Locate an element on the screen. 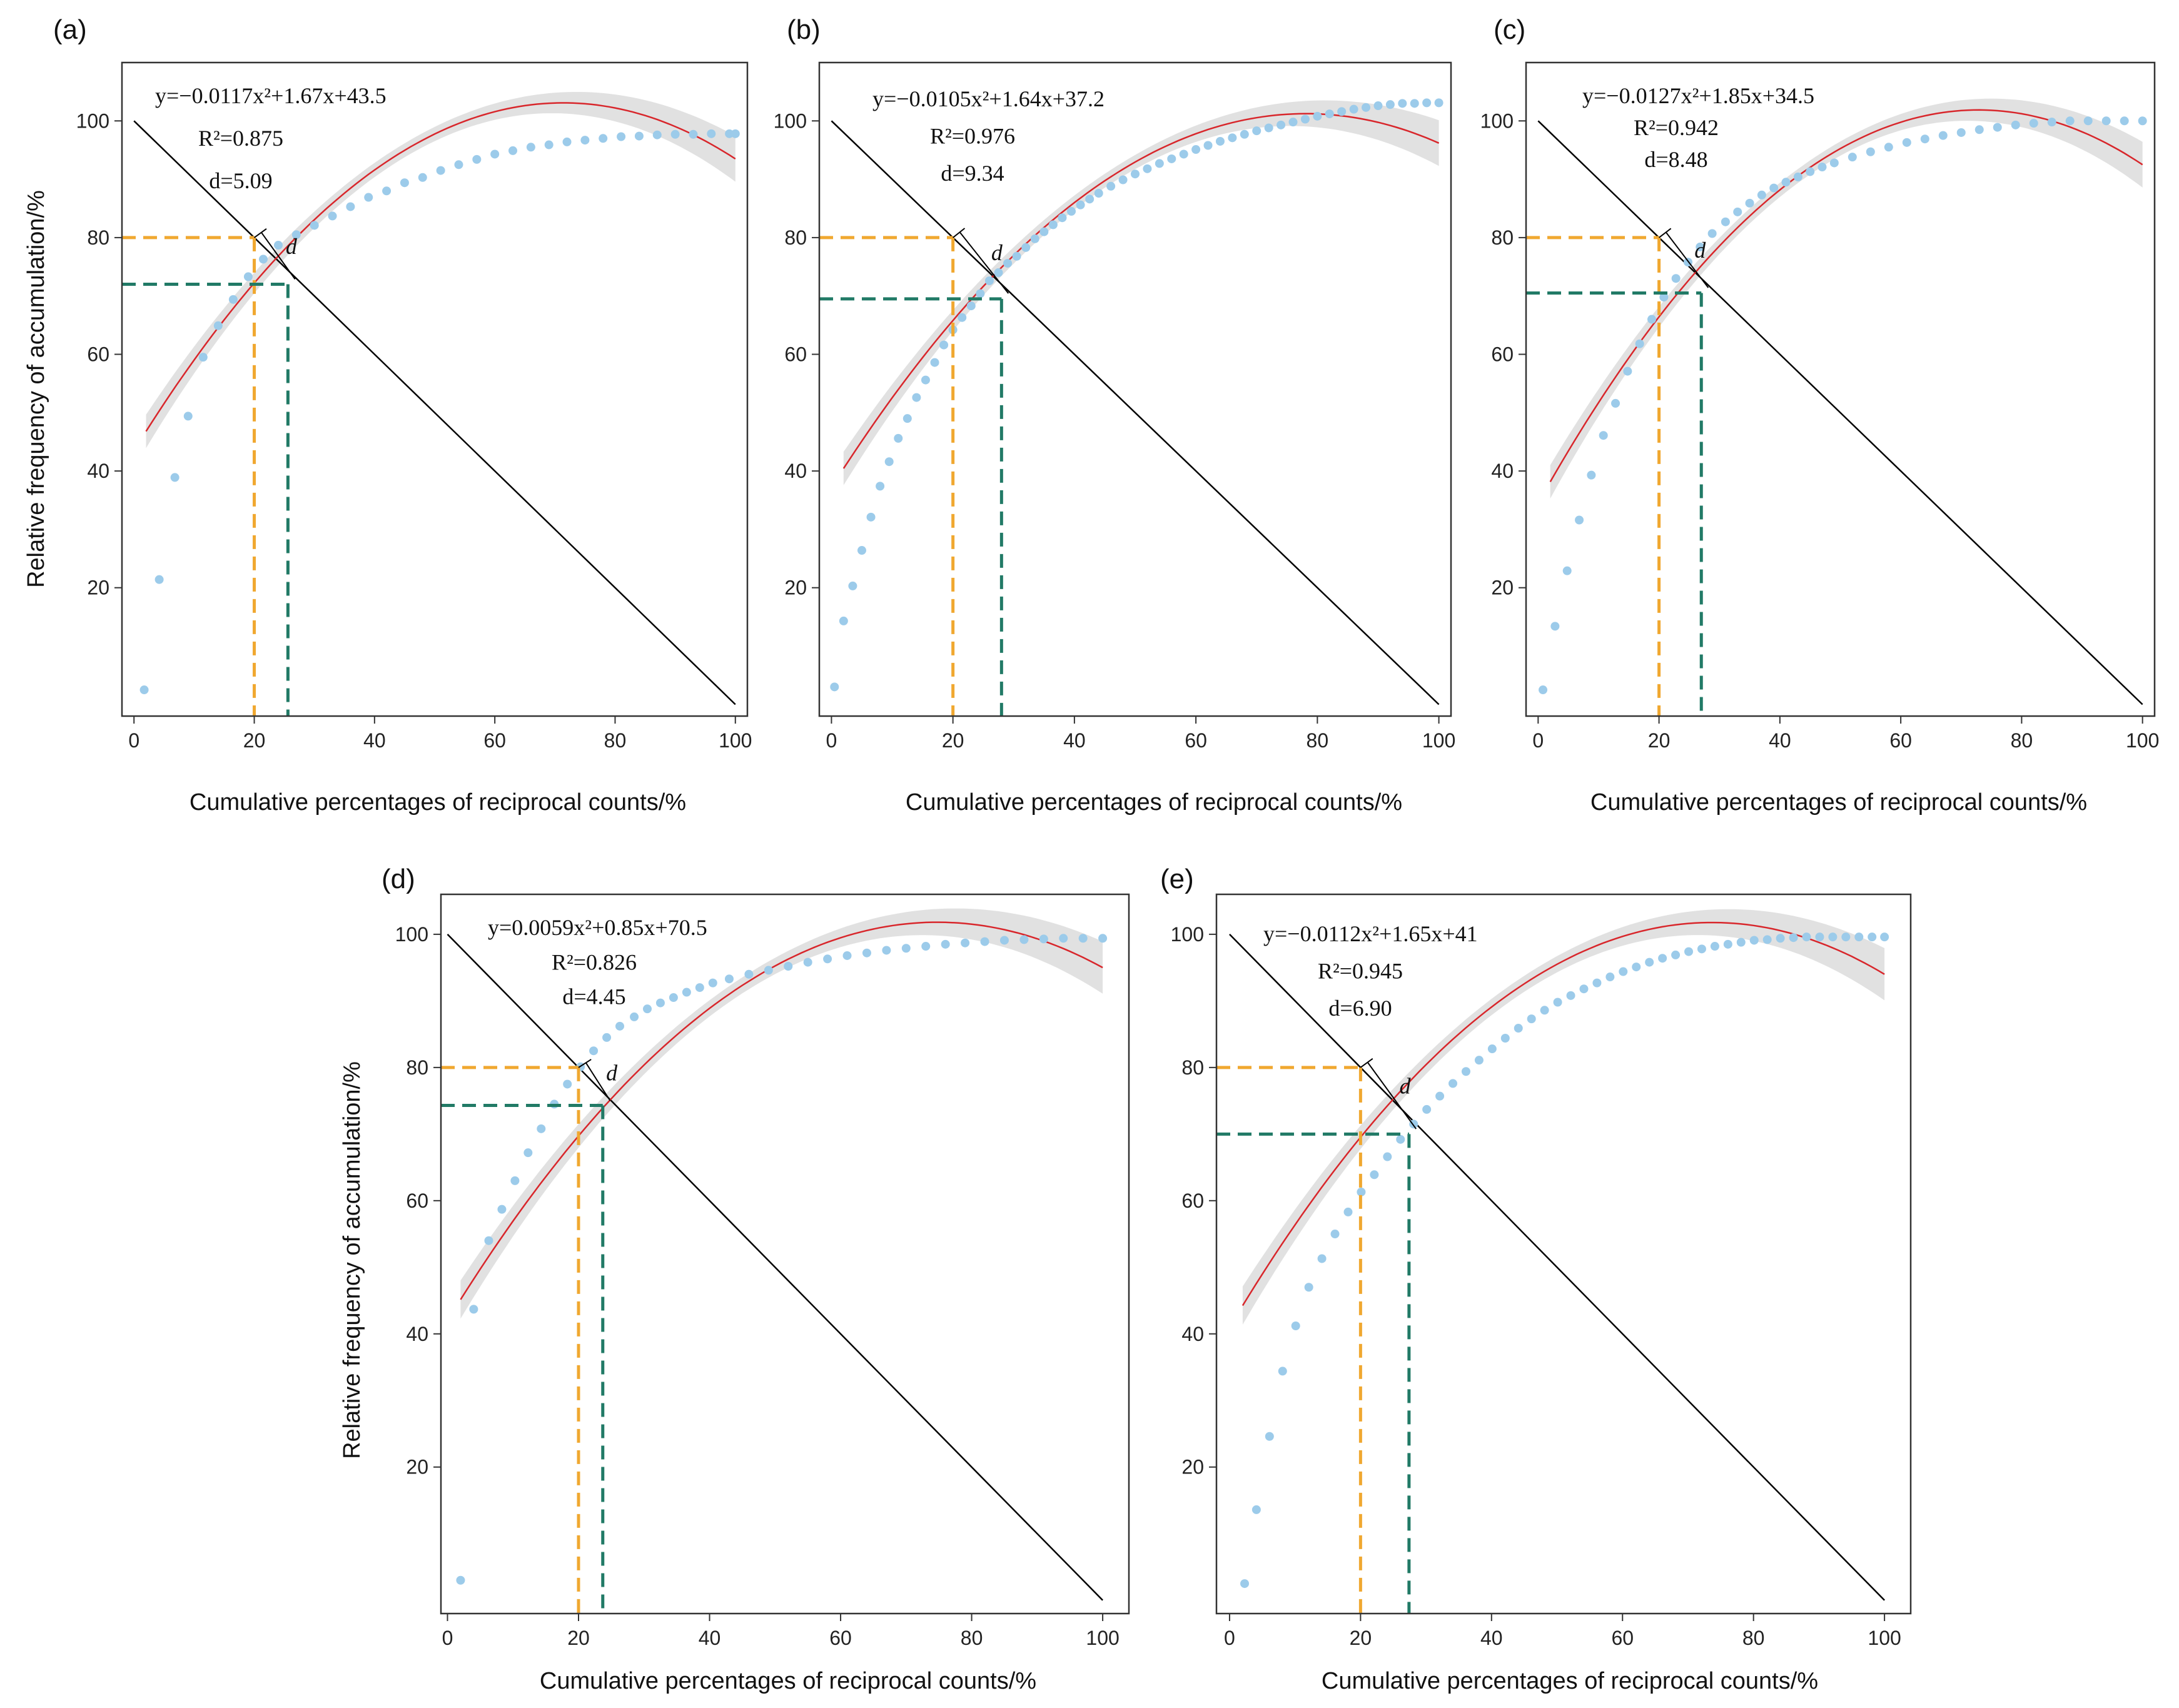  panel-letter-e: (e) is located at coordinates (1177, 879).